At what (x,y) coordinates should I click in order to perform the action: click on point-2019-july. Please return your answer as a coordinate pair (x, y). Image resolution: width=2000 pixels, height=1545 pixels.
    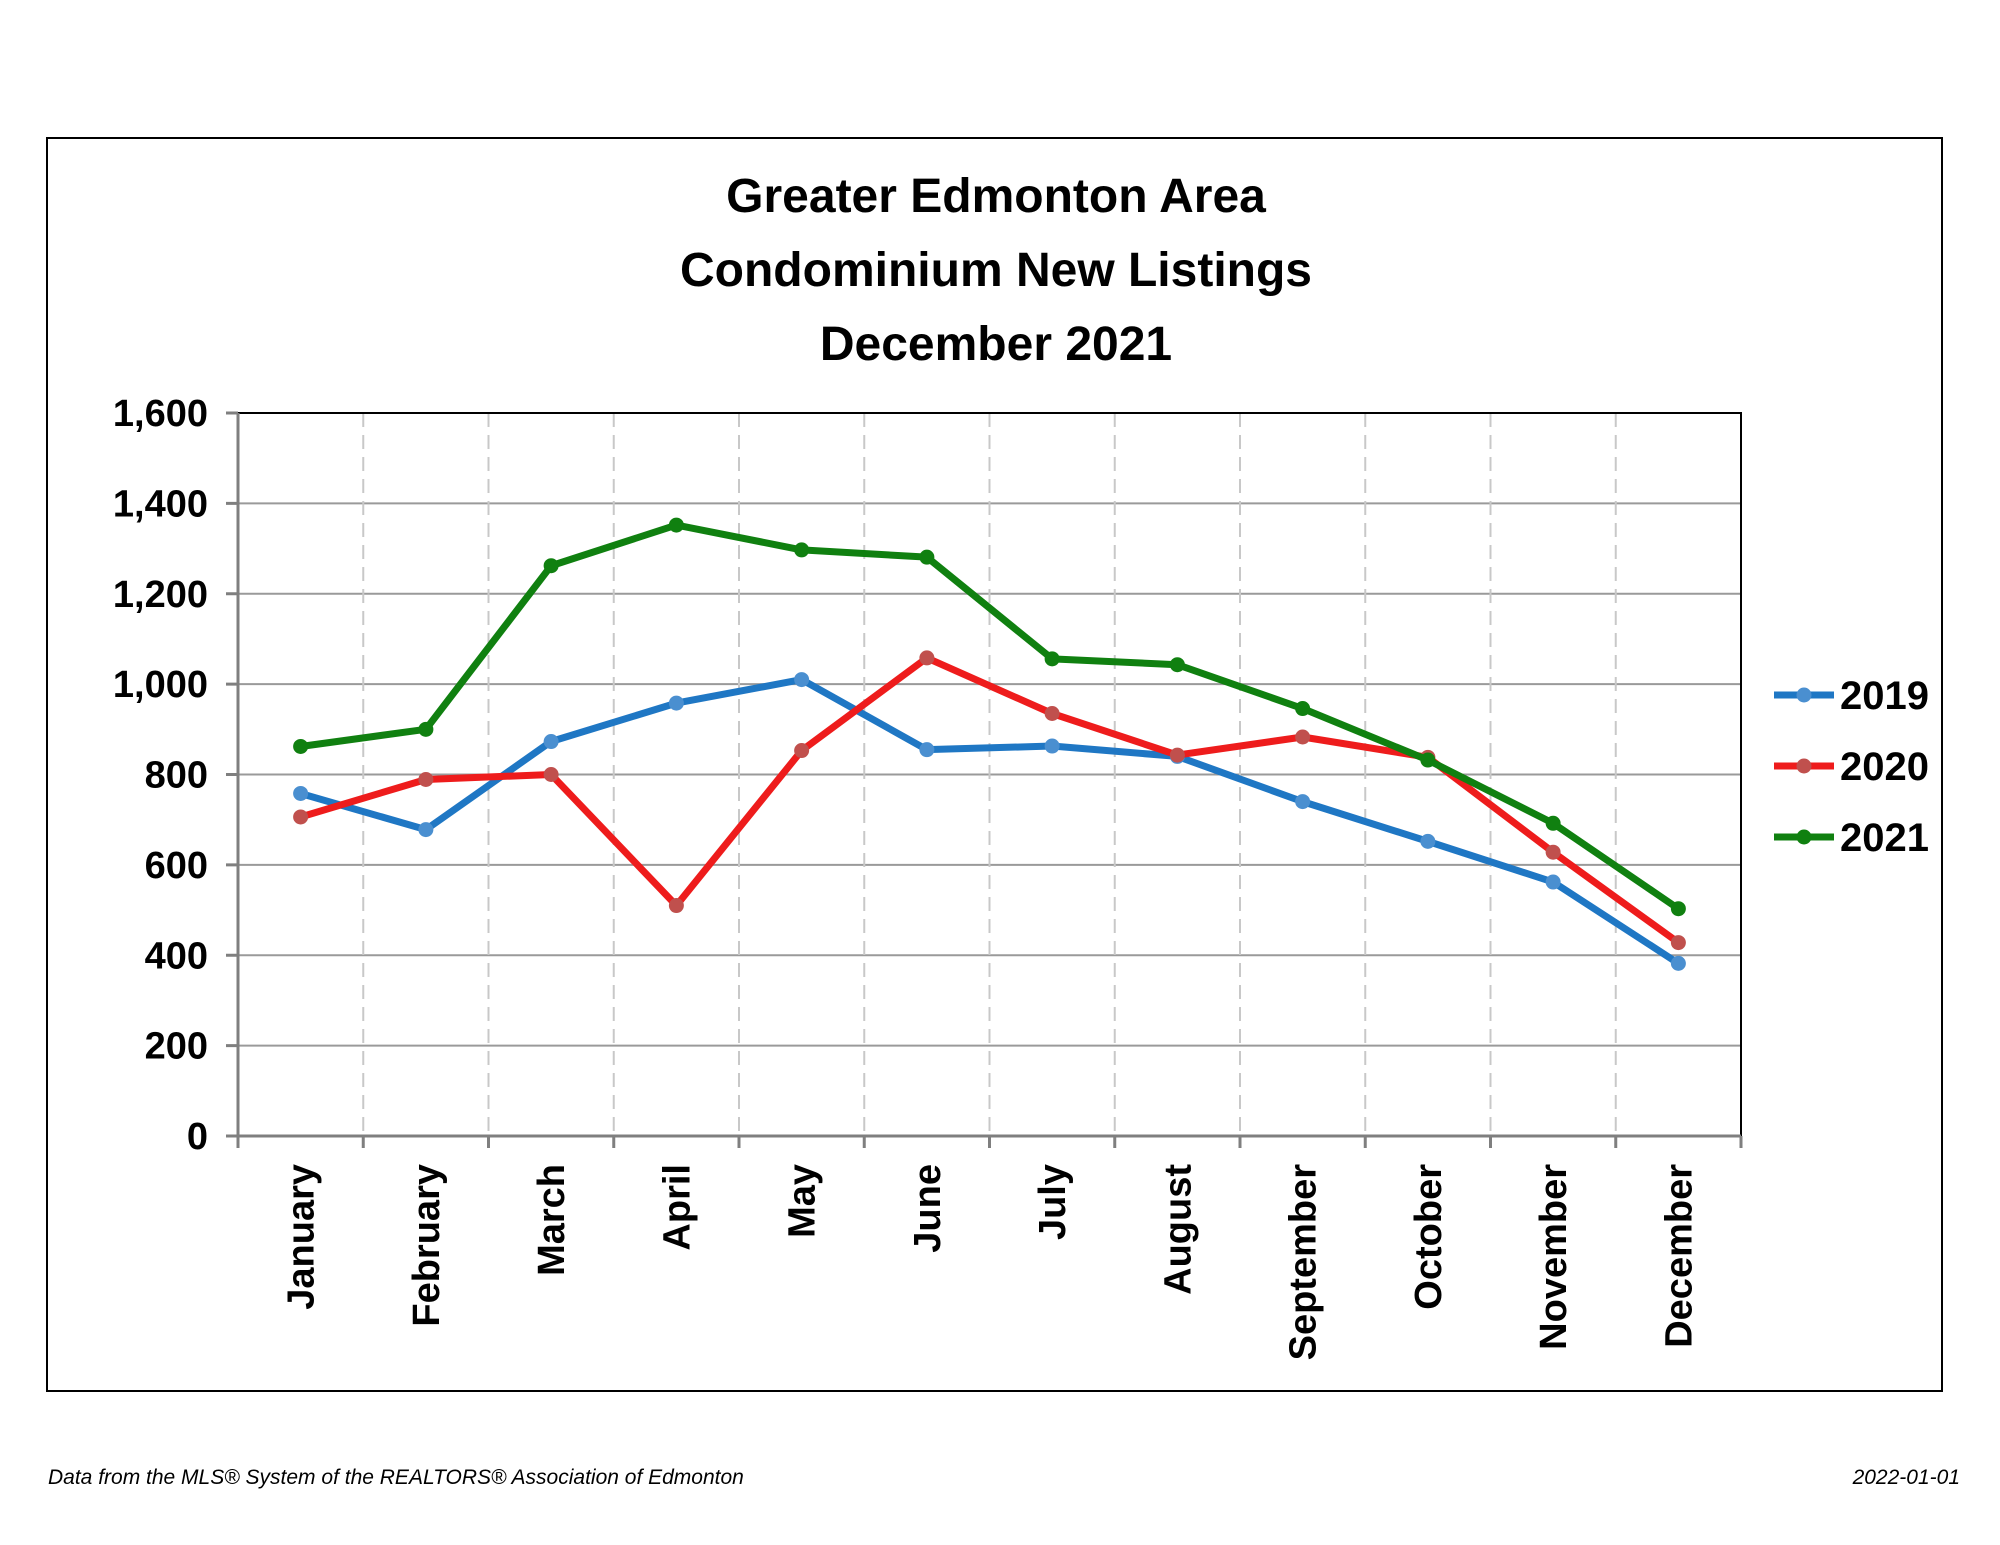
    Looking at the image, I should click on (1052, 746).